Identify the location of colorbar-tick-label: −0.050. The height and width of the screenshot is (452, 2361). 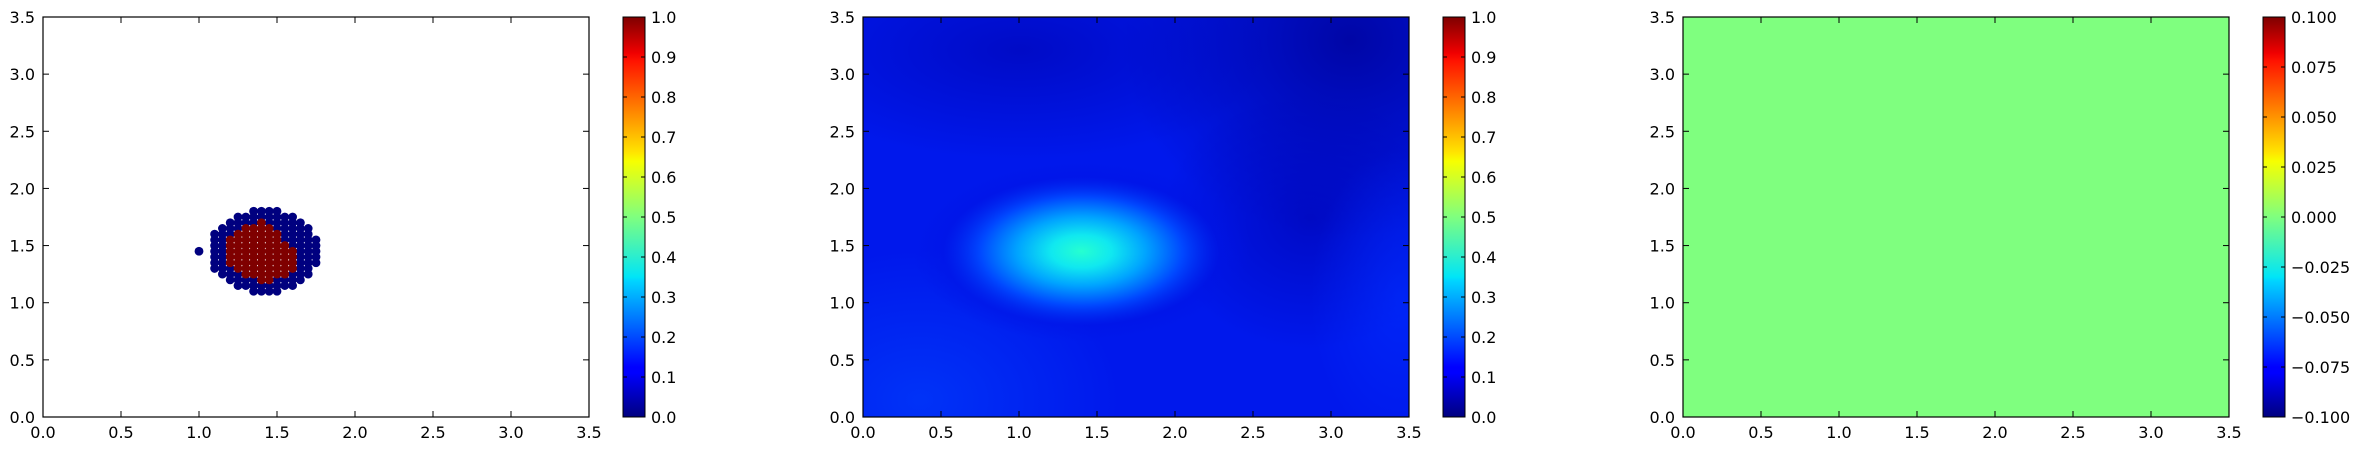
(2320, 317).